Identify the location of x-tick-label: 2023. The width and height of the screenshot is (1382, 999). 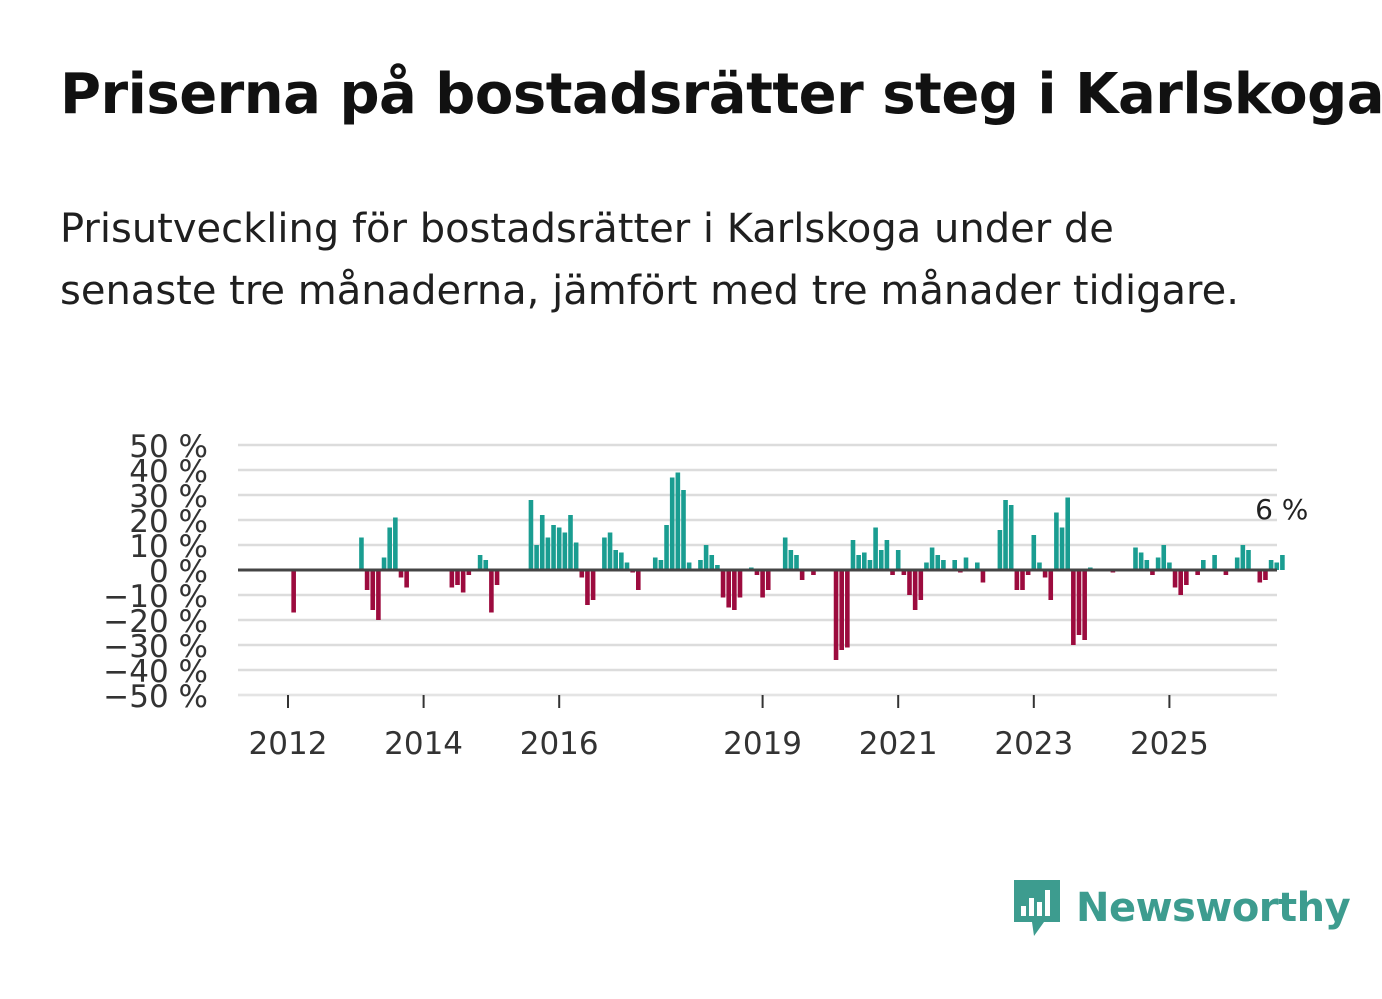
(1033, 744).